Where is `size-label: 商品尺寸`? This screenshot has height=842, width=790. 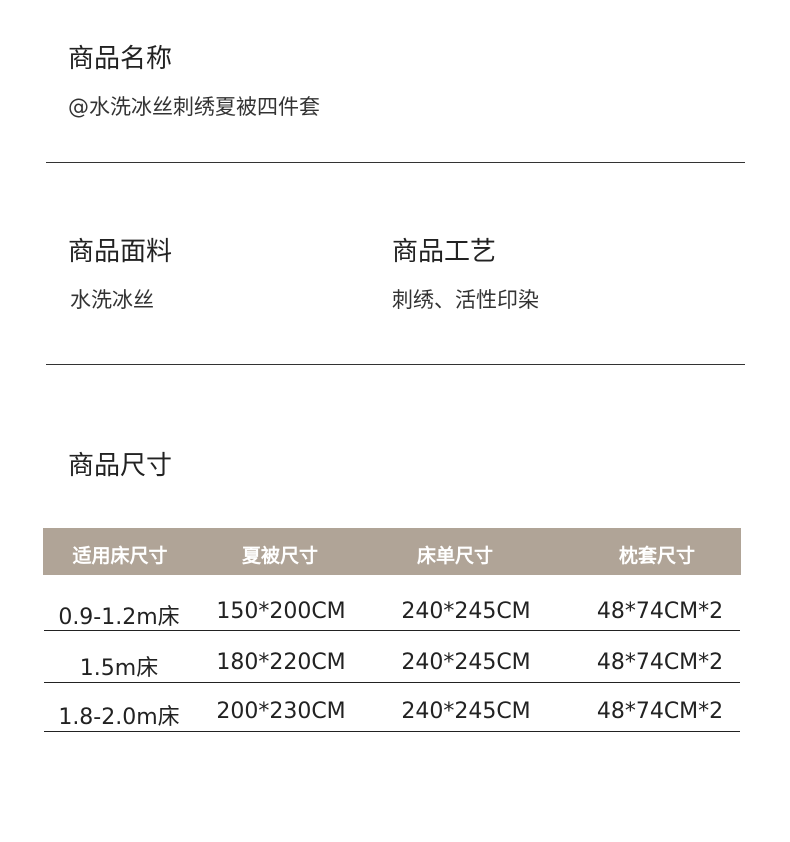
size-label: 商品尺寸 is located at coordinates (120, 466).